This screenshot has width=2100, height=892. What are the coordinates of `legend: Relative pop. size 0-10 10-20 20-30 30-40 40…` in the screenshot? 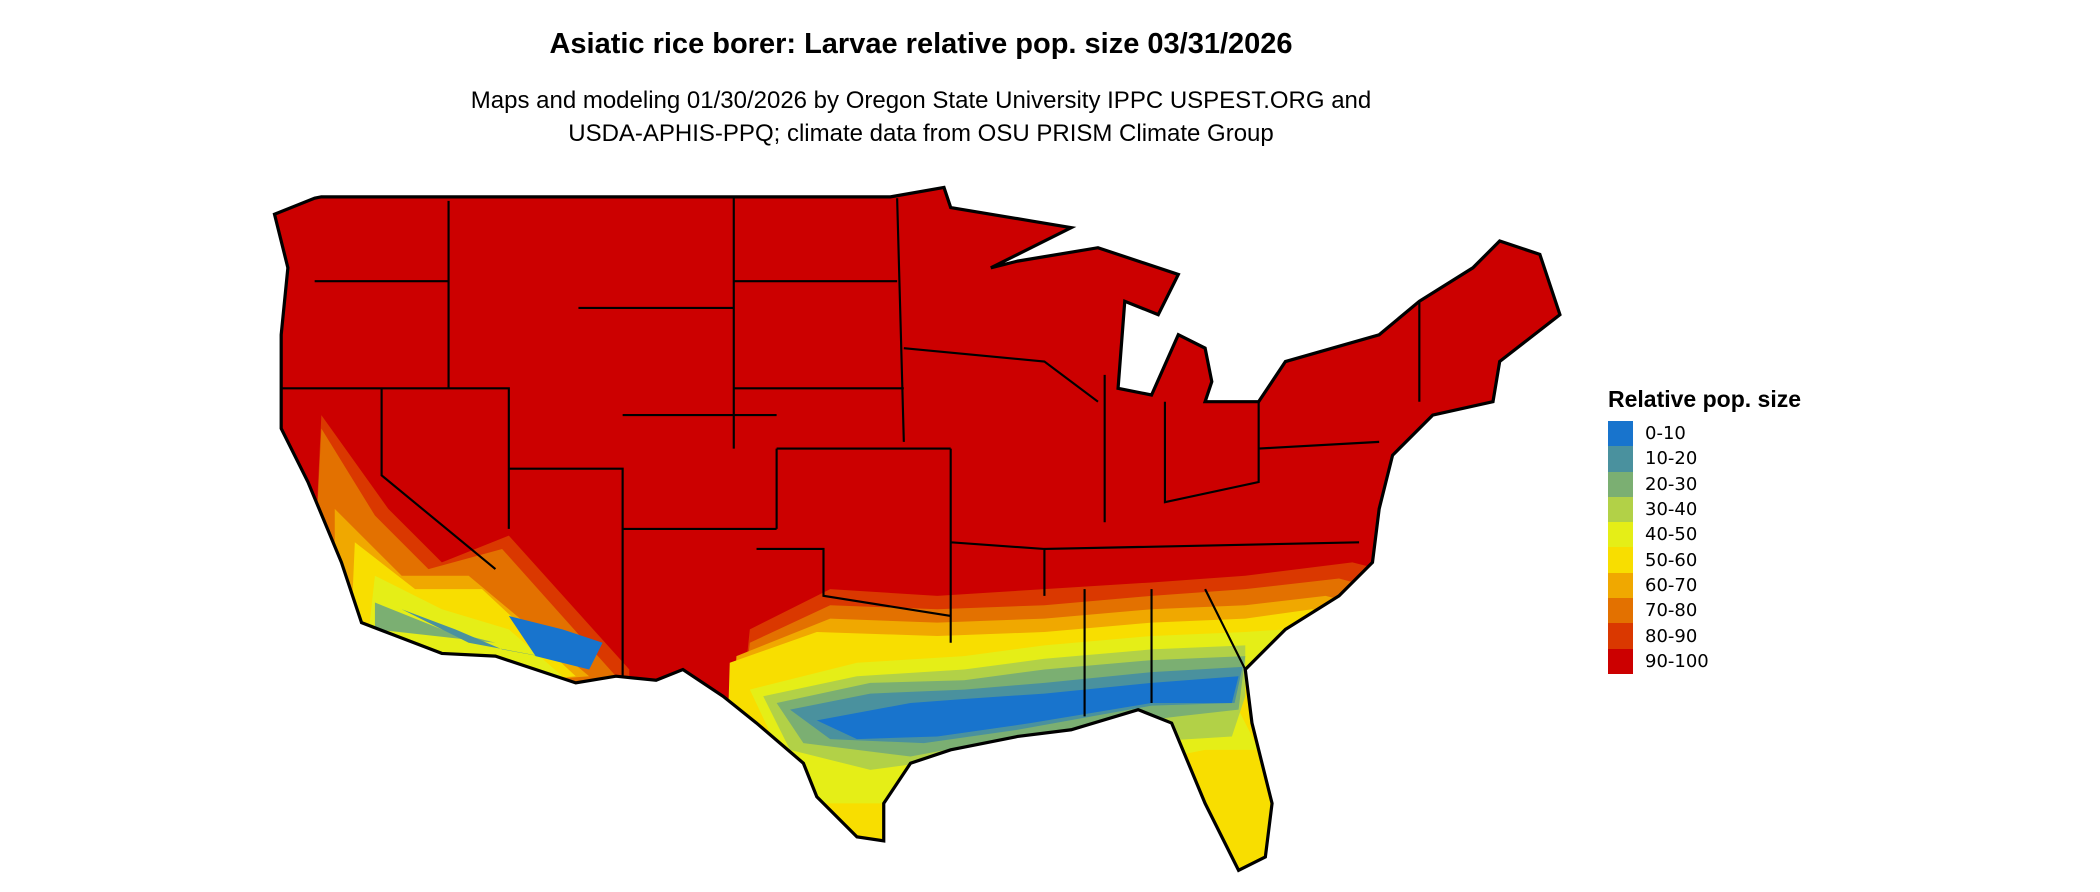 It's located at (1704, 530).